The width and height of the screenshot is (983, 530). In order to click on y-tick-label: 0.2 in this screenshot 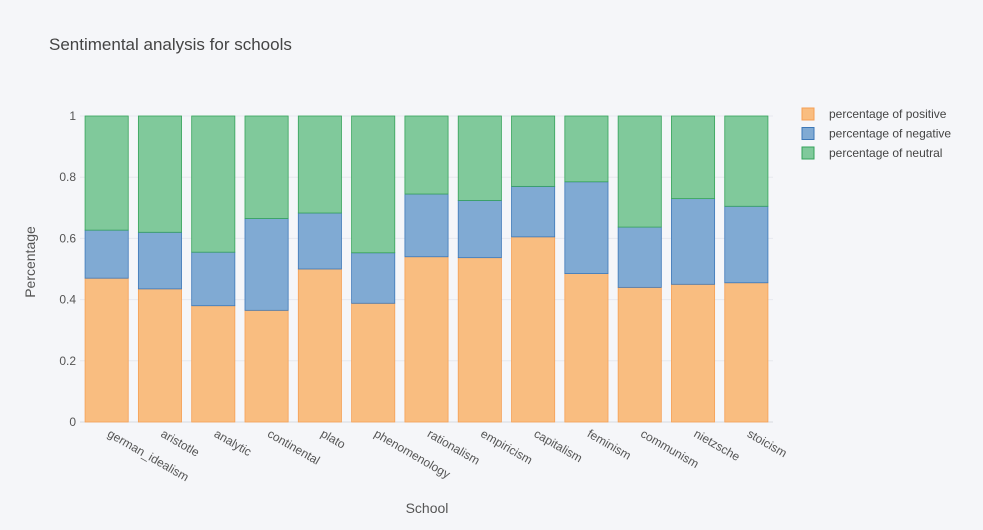, I will do `click(67, 361)`.